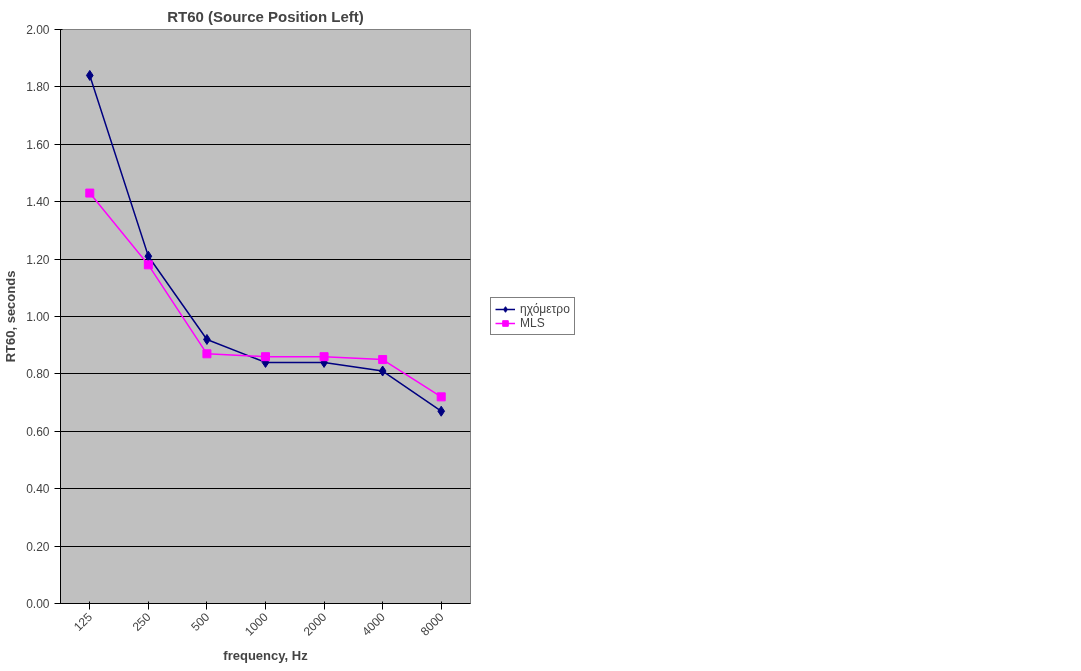 This screenshot has height=671, width=1081. What do you see at coordinates (532, 323) in the screenshot?
I see `legend-label: MLS` at bounding box center [532, 323].